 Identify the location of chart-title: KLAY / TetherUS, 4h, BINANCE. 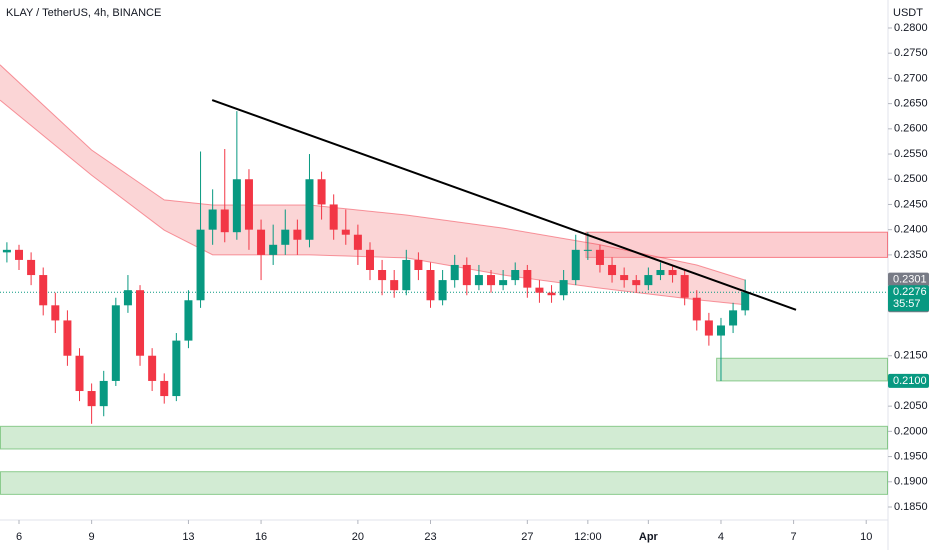
(83, 13).